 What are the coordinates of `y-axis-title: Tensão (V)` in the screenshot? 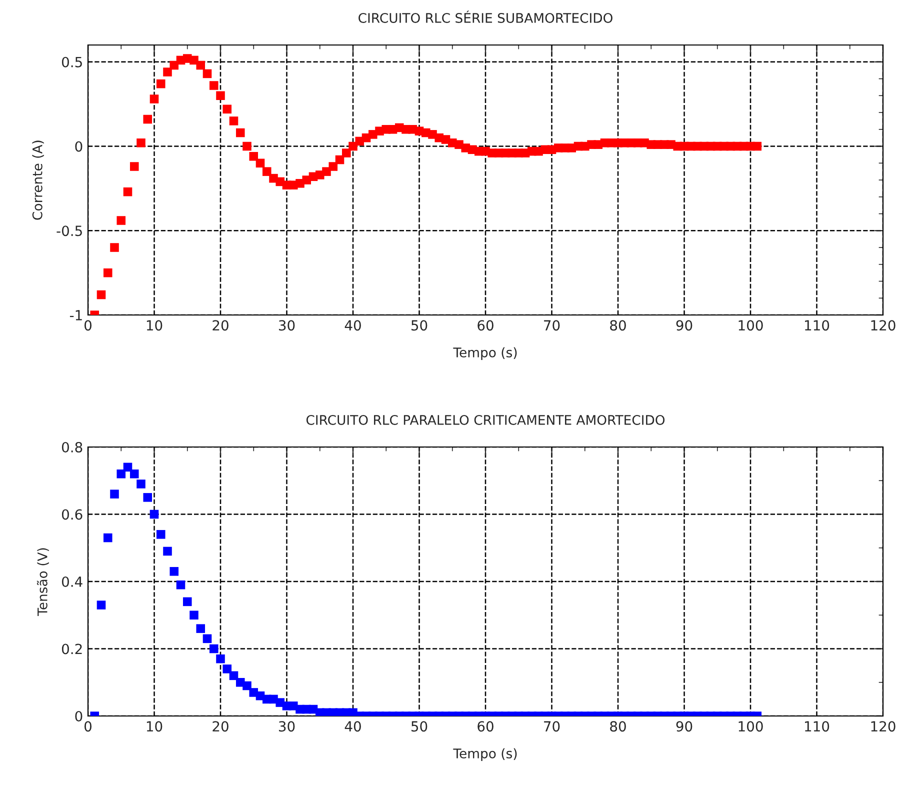 It's located at (42, 582).